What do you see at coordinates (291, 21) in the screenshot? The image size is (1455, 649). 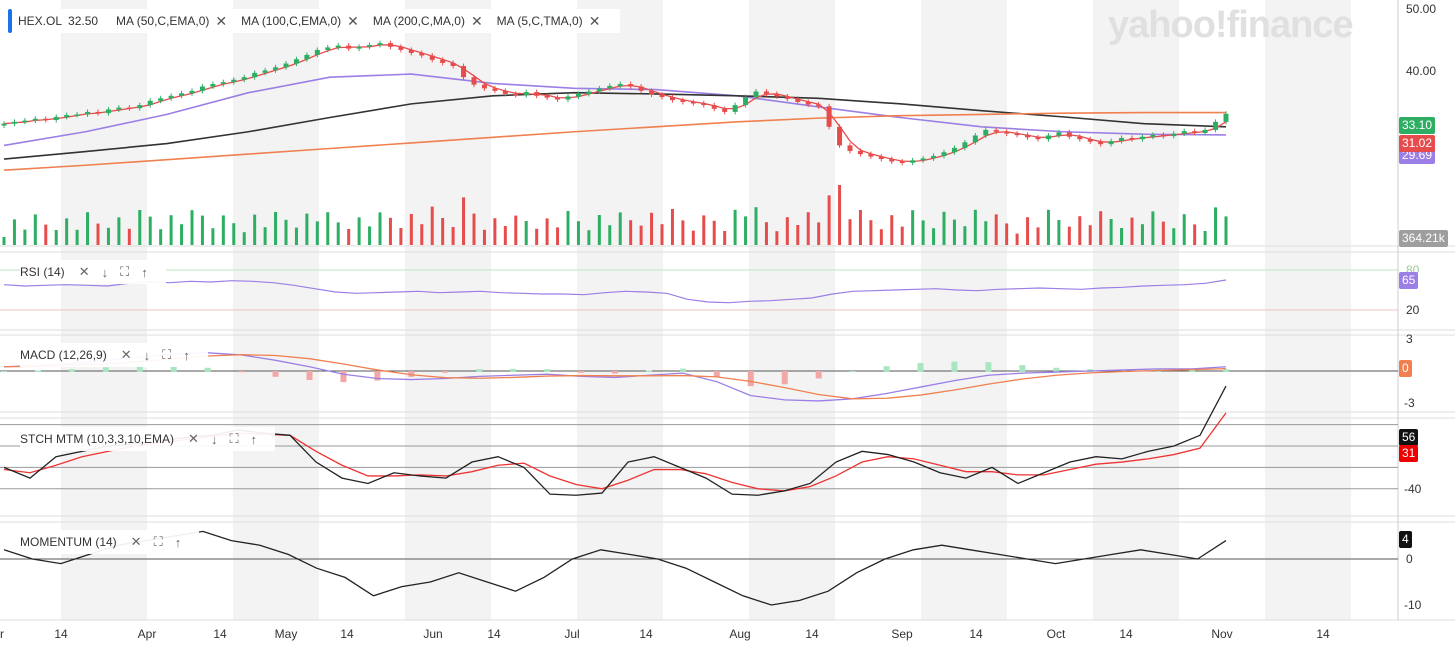 I see `indicator-ma100-label: MA (100,C,EMA,0)` at bounding box center [291, 21].